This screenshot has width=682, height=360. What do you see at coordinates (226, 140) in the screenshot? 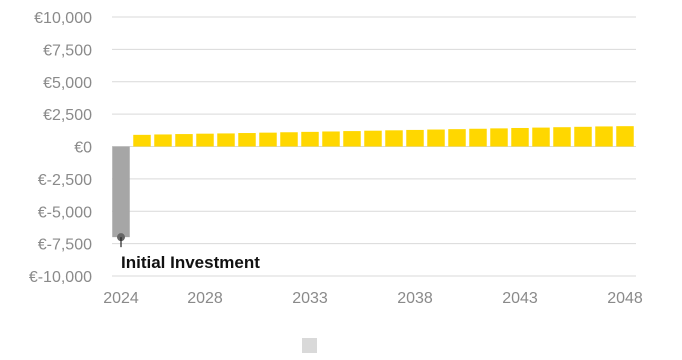
I see `bar-cashflow-2029` at bounding box center [226, 140].